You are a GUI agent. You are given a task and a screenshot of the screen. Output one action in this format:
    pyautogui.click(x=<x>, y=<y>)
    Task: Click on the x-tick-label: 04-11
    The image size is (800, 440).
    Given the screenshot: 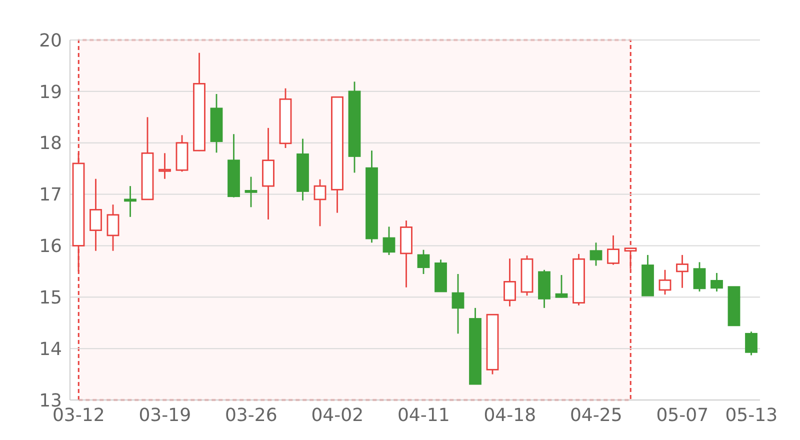 What is the action you would take?
    pyautogui.click(x=423, y=415)
    